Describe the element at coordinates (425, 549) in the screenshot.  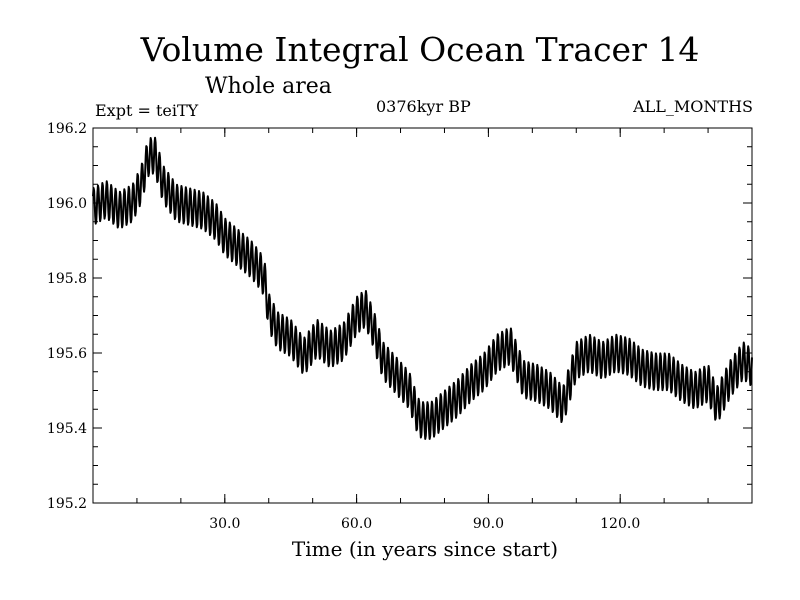
I see `x-axis-label: Time (in years since start)` at that location.